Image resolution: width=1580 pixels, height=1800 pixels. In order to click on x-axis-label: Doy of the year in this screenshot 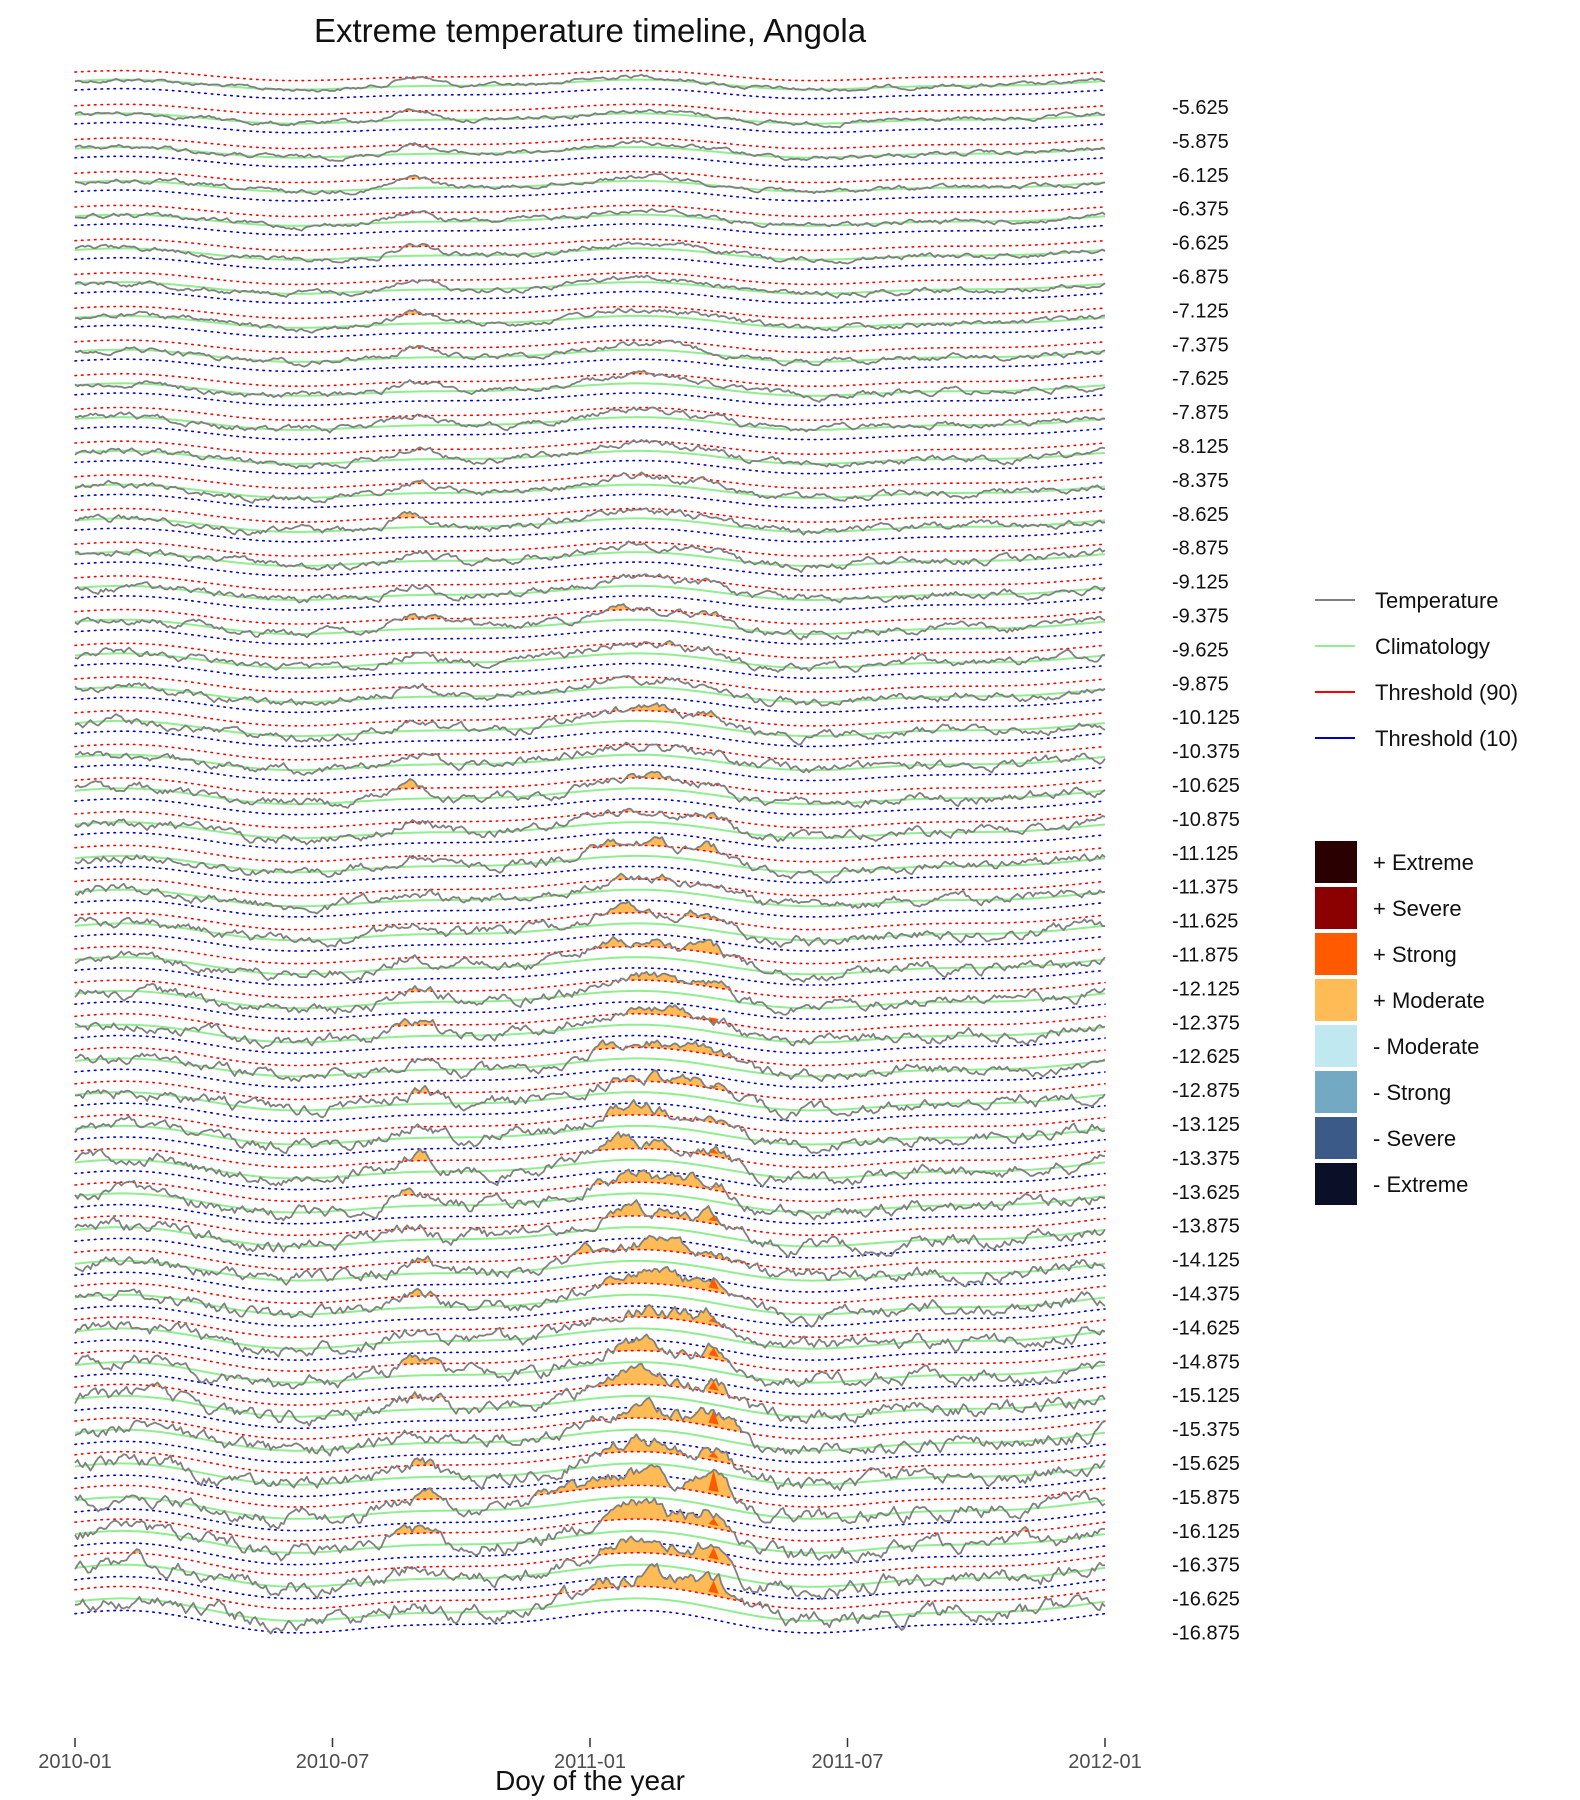, I will do `click(590, 1780)`.